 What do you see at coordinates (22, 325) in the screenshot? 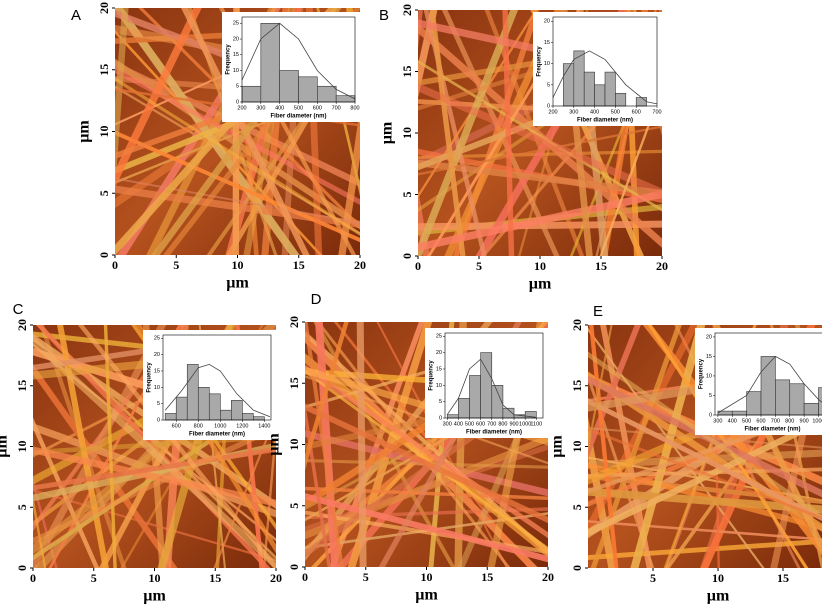
I see `image-y-tick-label: 20` at bounding box center [22, 325].